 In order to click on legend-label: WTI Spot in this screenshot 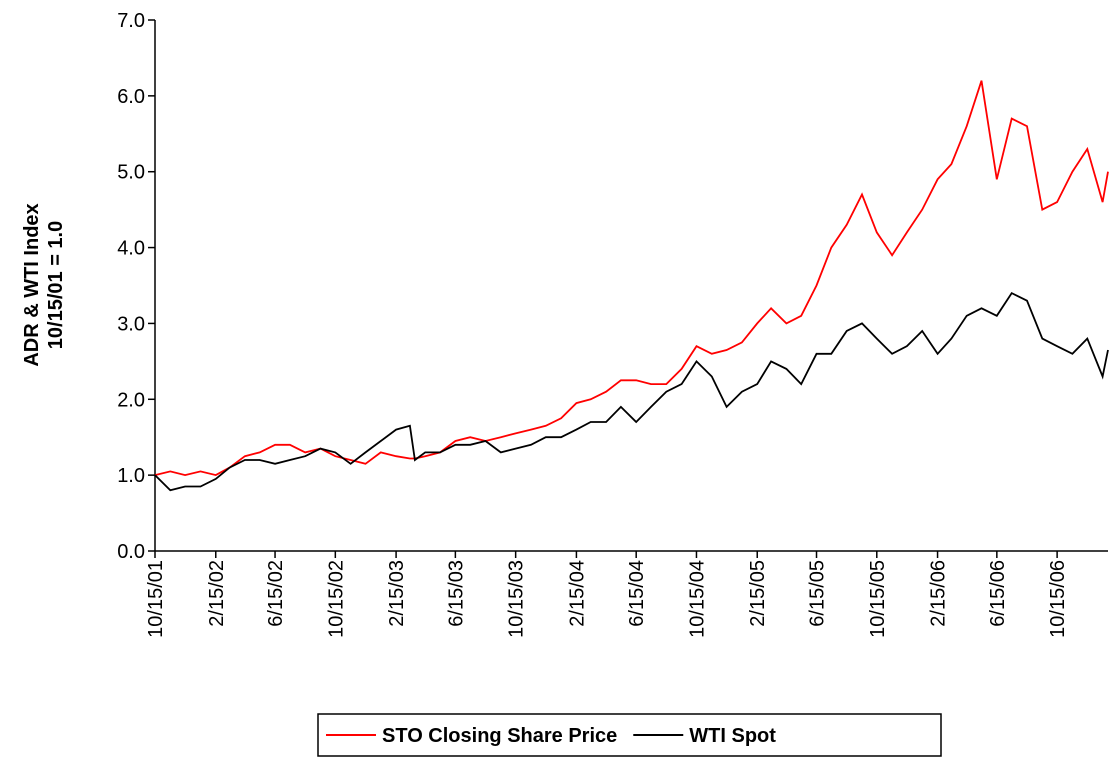, I will do `click(732, 736)`.